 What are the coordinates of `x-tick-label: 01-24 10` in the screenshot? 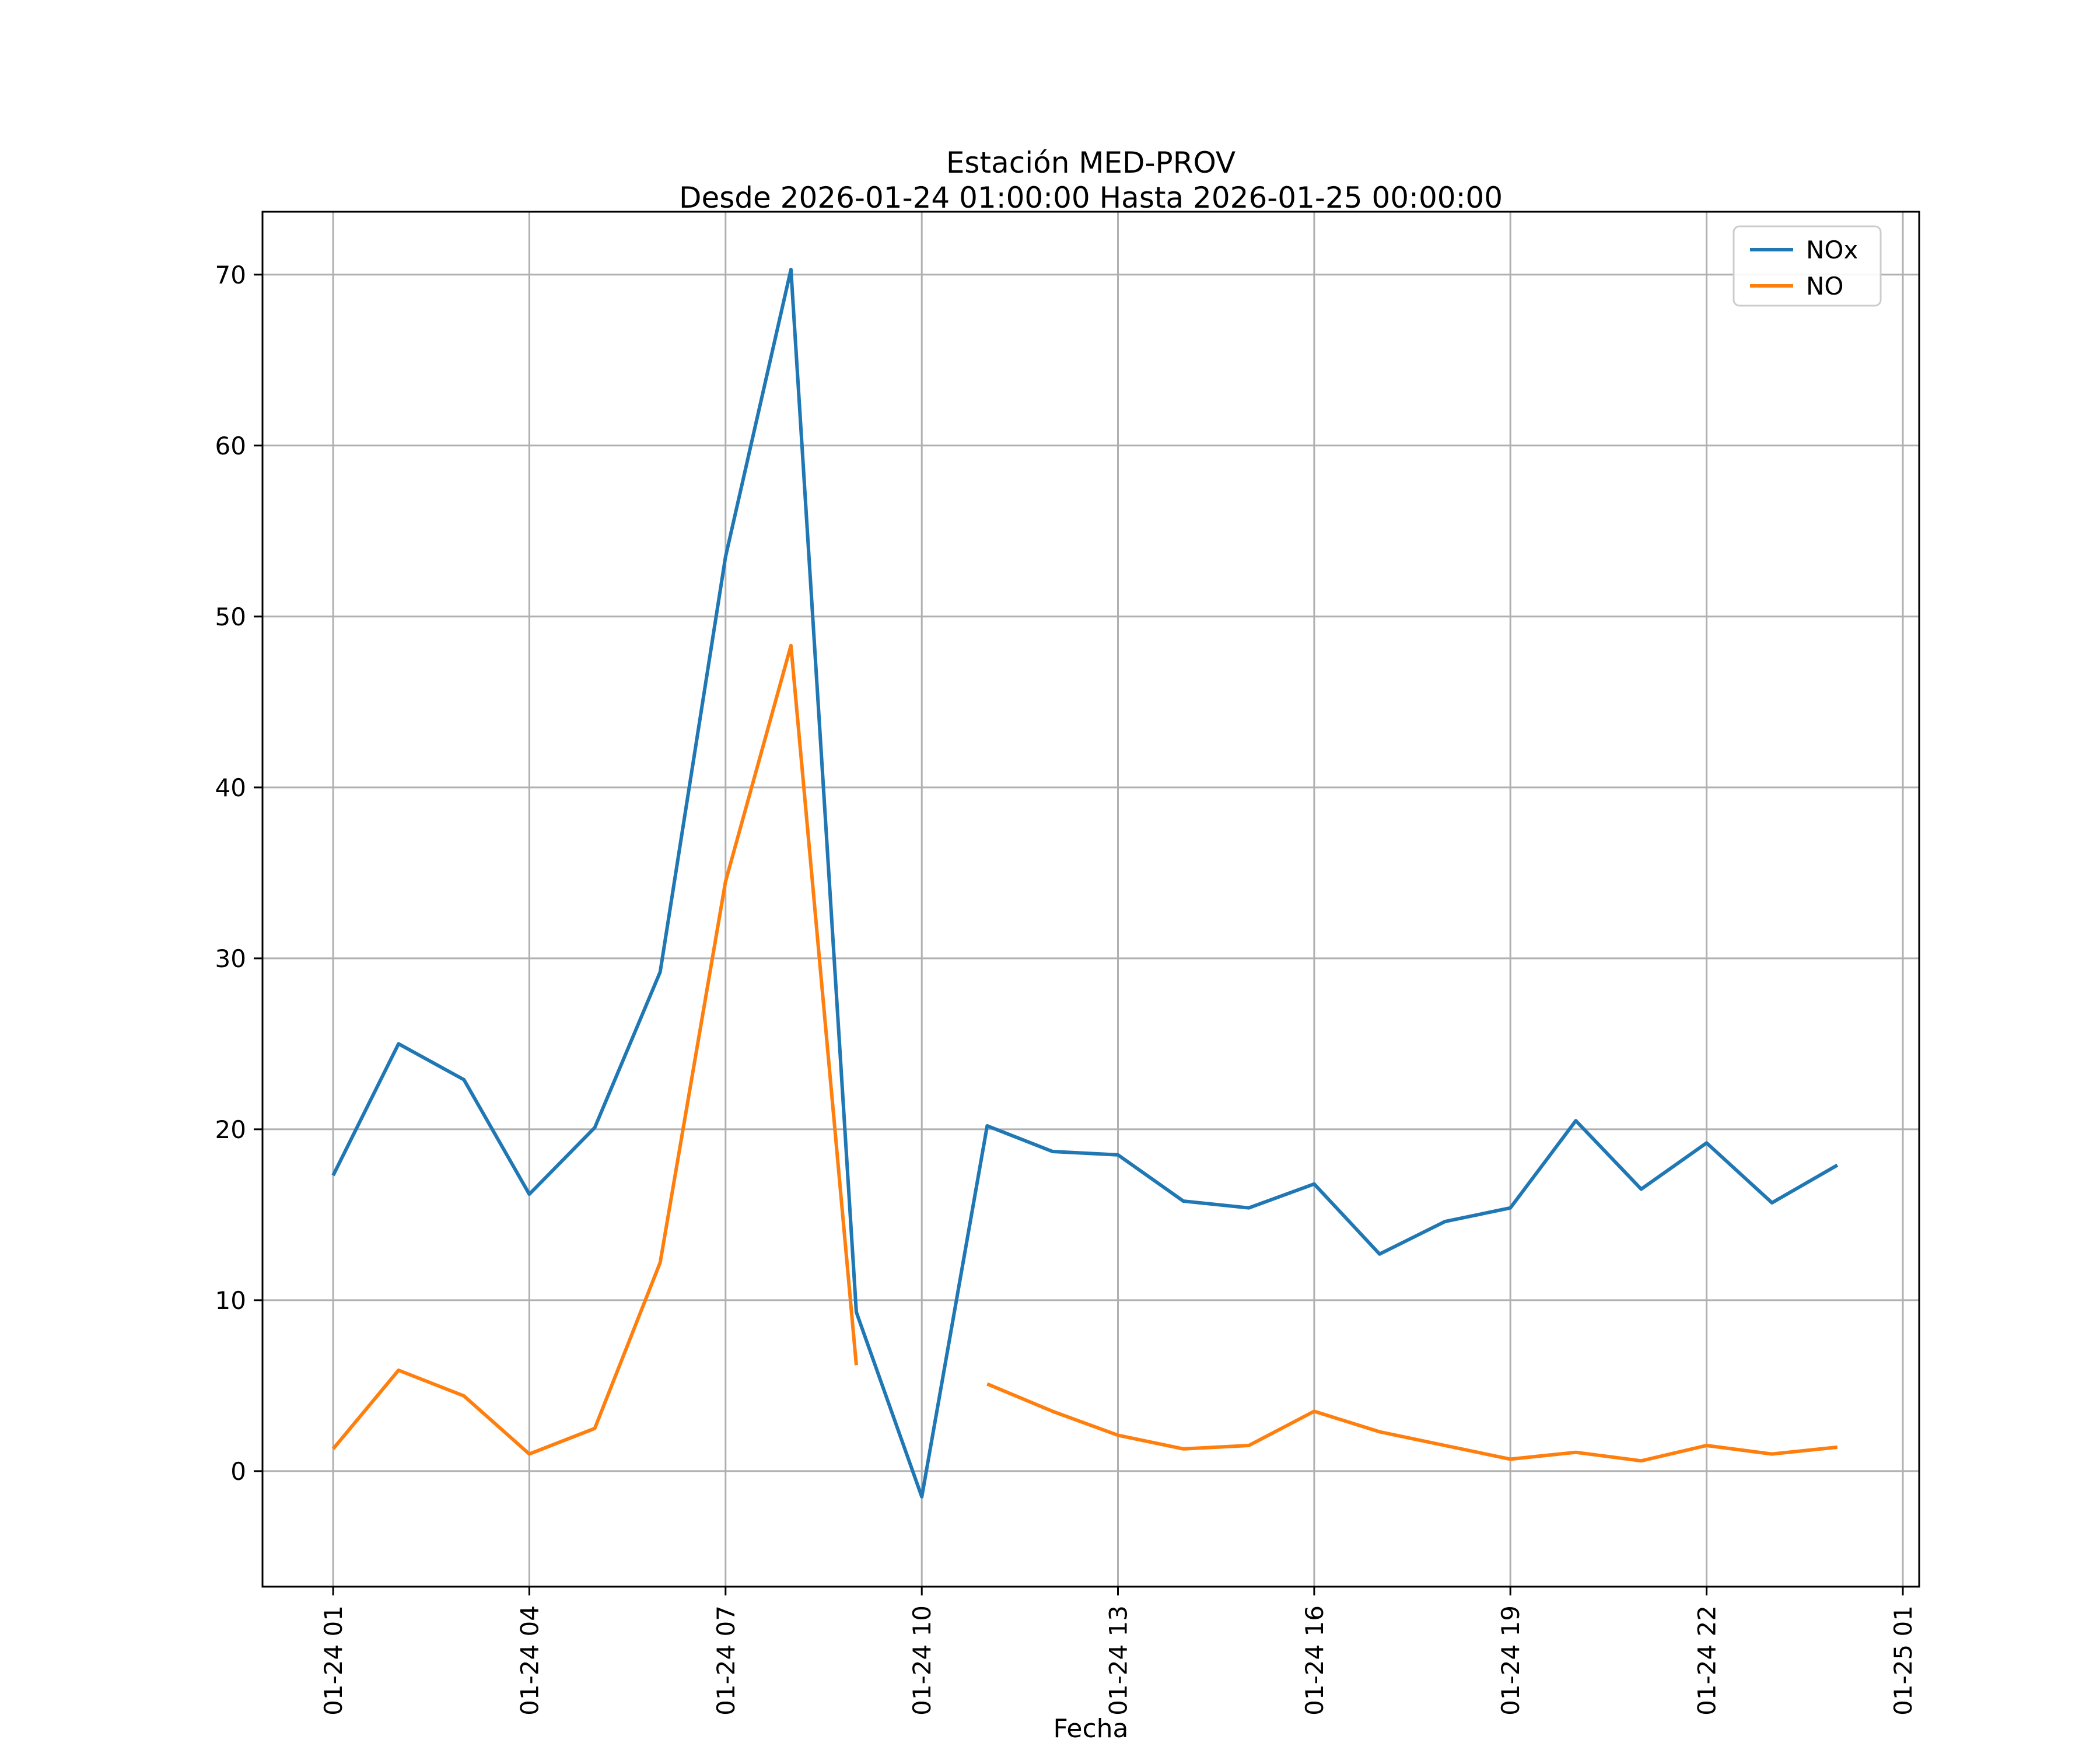 It's located at (922, 1660).